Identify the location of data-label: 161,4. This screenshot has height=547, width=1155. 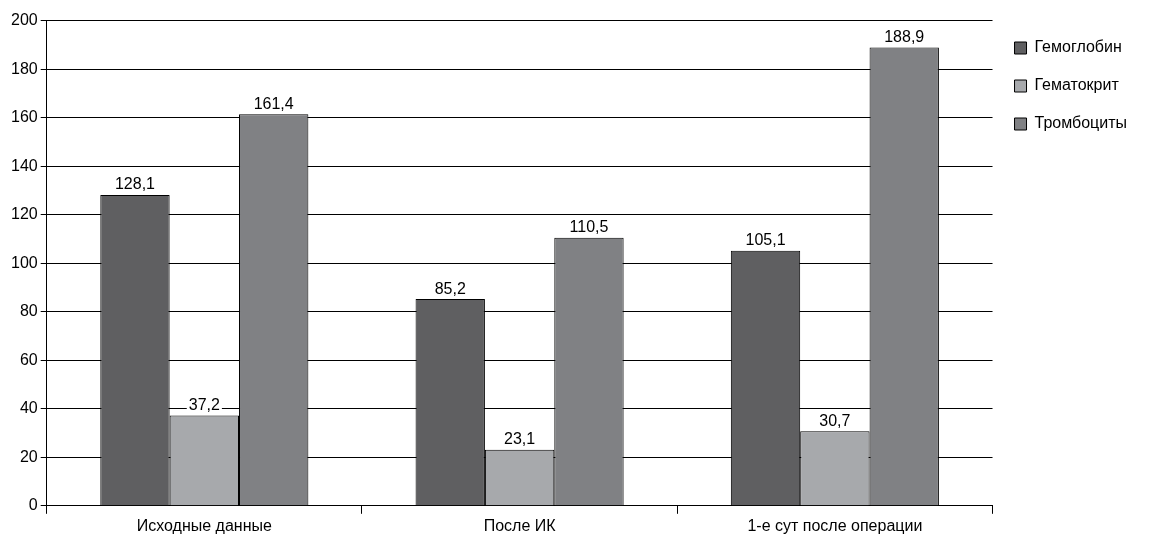
(273, 103).